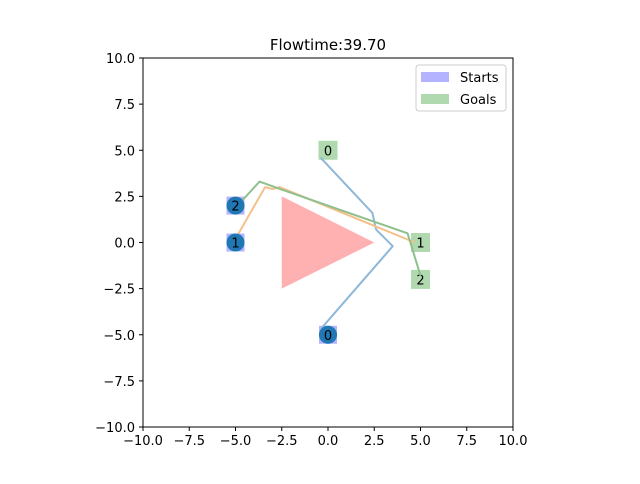 The image size is (640, 484). What do you see at coordinates (143, 441) in the screenshot?
I see `x-tick-label: −10.0` at bounding box center [143, 441].